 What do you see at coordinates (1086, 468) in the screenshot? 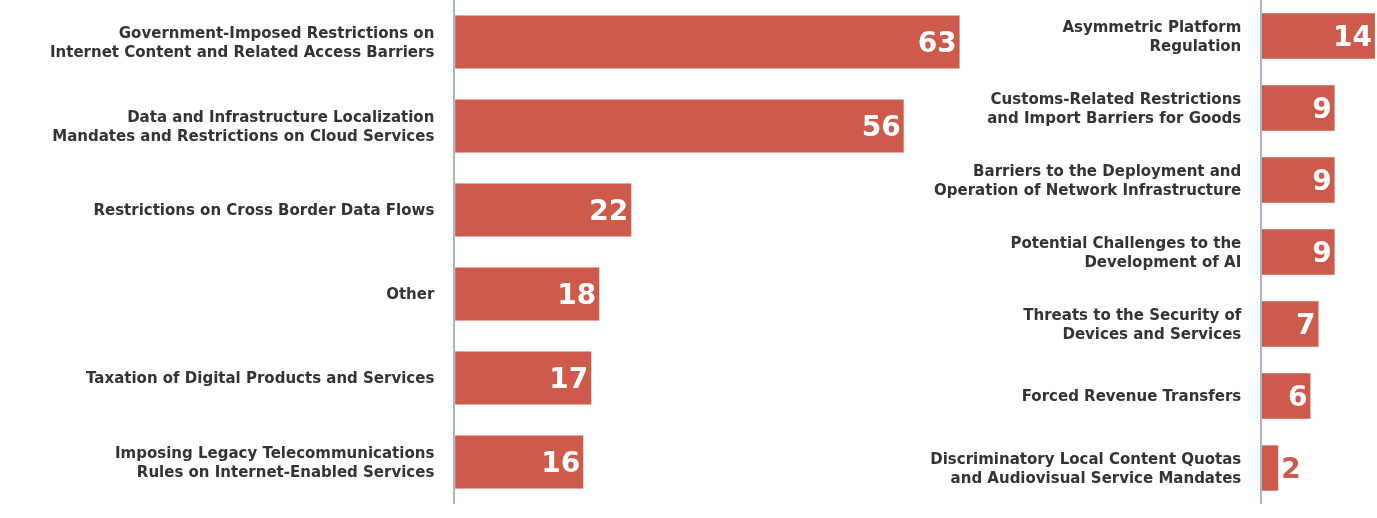
I see `y-tick-label: Discriminatory Local Content Quotas and Audiovisual Service Mandates` at bounding box center [1086, 468].